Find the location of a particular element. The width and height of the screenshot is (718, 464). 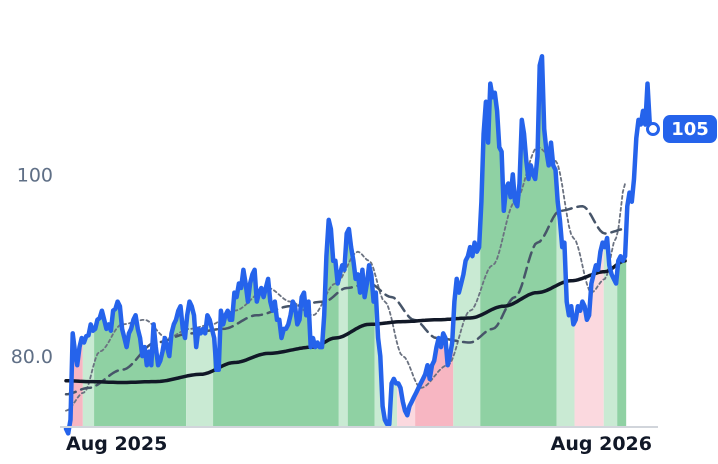

x-tick-label-aug-2025: Aug 2025 is located at coordinates (116, 444).